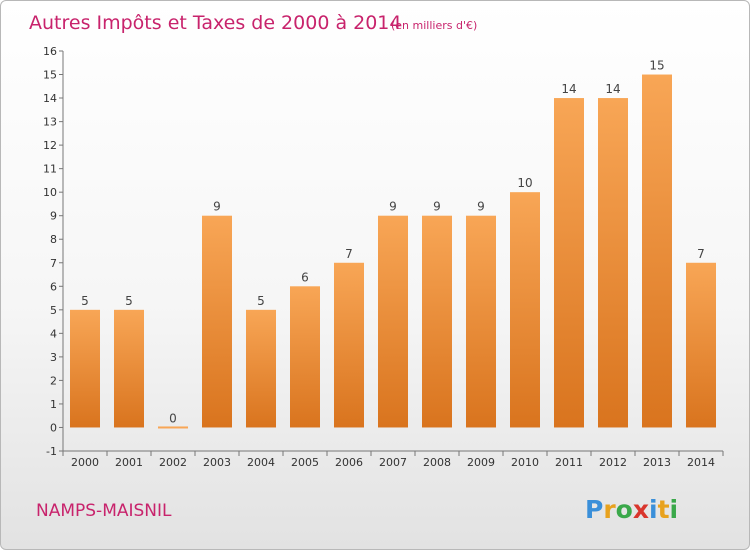 The image size is (750, 550). What do you see at coordinates (50, 75) in the screenshot?
I see `y-tick-label: 15` at bounding box center [50, 75].